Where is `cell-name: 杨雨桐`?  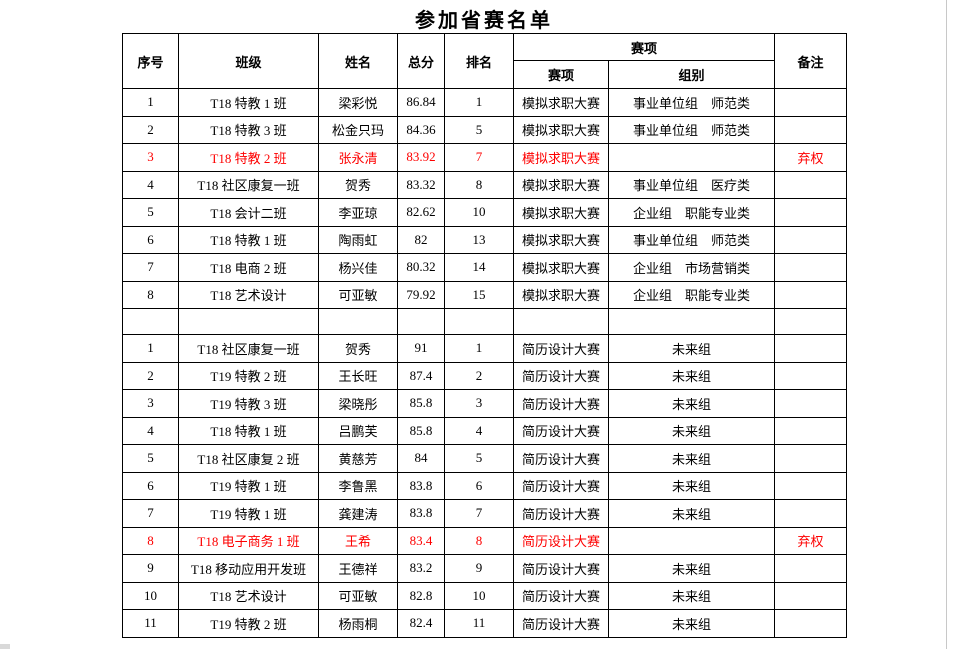
cell-name: 杨雨桐 is located at coordinates (358, 623).